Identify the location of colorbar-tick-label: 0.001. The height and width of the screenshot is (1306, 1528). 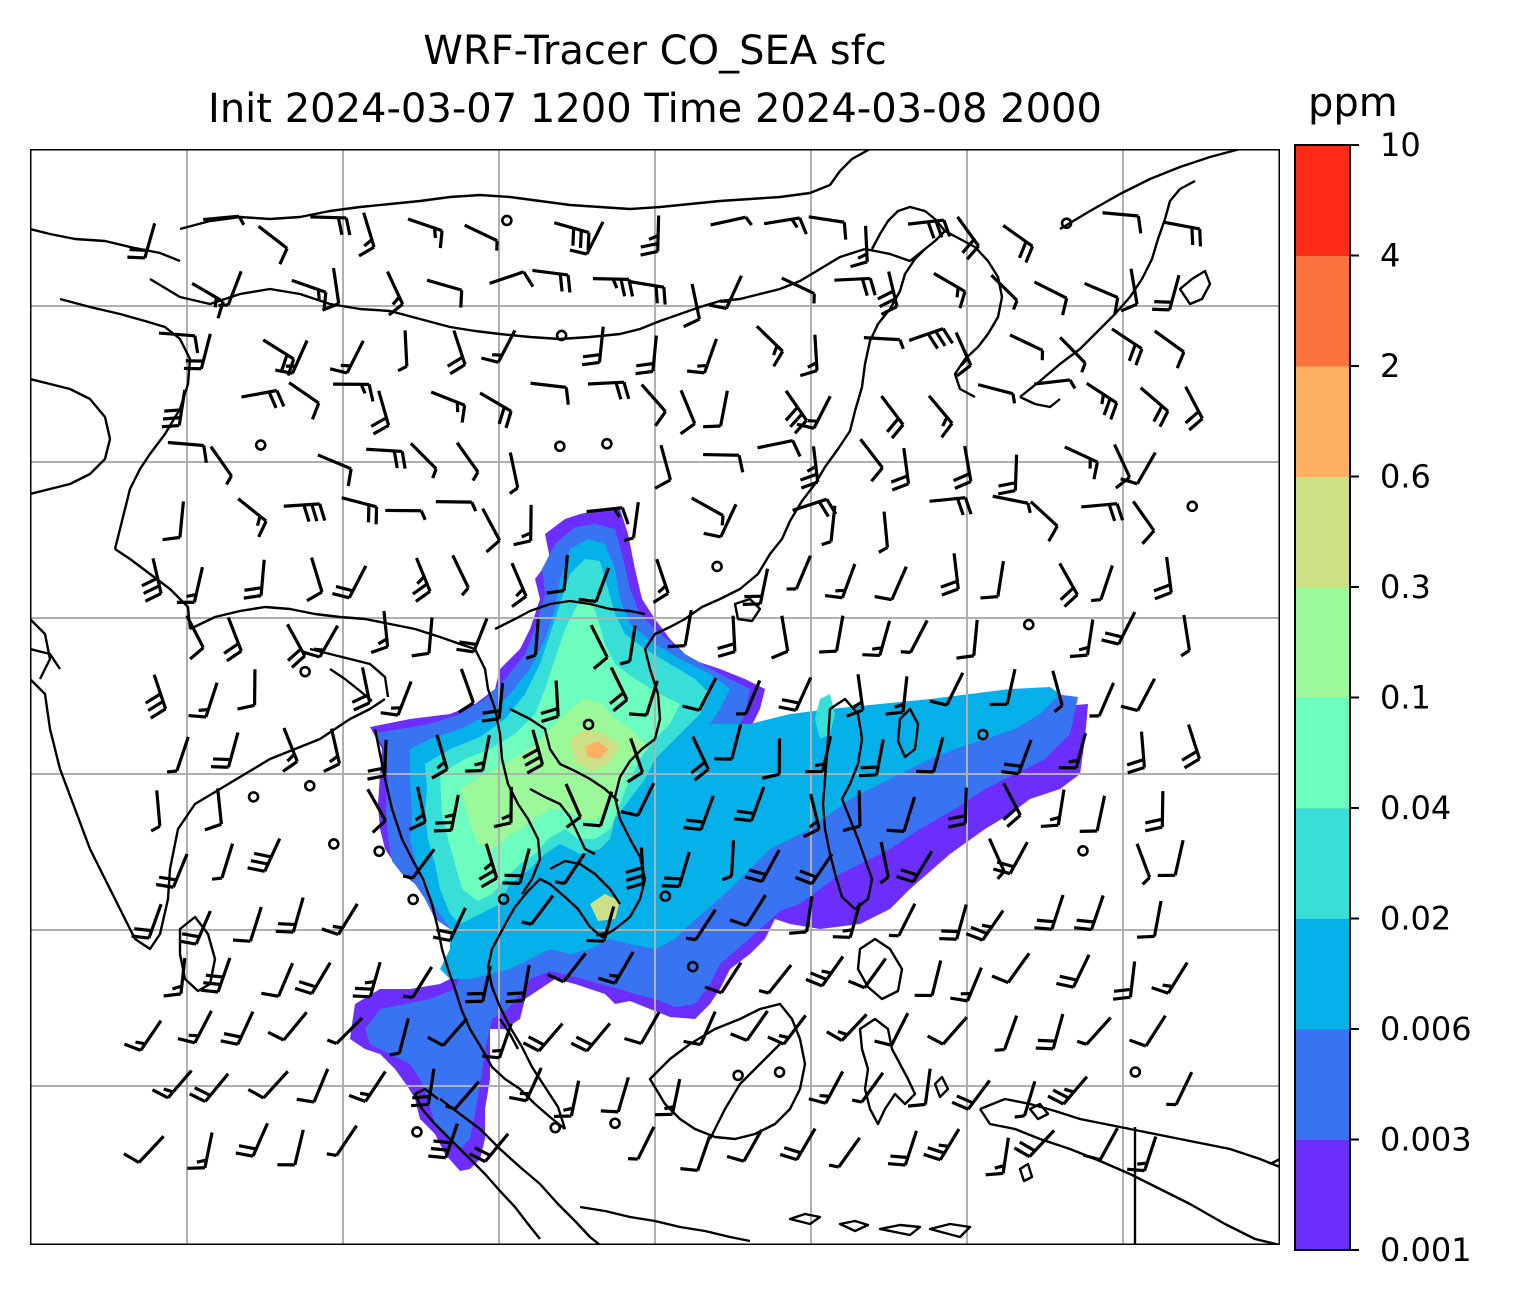
(1426, 1250).